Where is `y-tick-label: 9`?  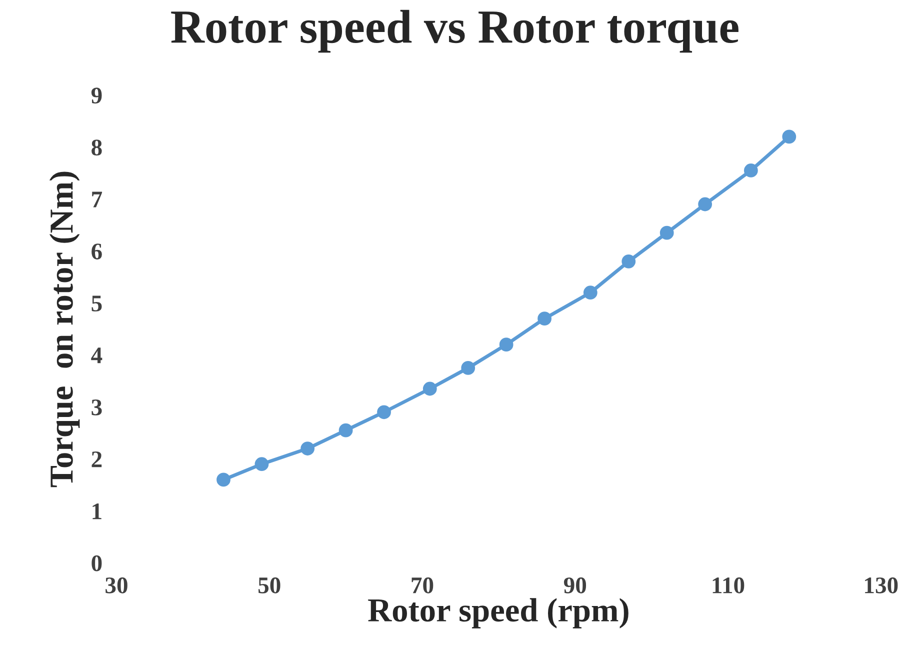 y-tick-label: 9 is located at coordinates (96, 96).